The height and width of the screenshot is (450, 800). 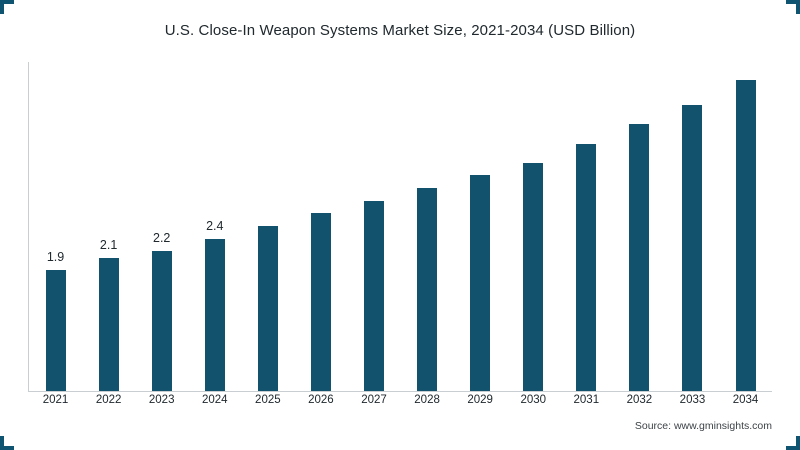 I want to click on bar-slot: 2.1, so click(x=108, y=226).